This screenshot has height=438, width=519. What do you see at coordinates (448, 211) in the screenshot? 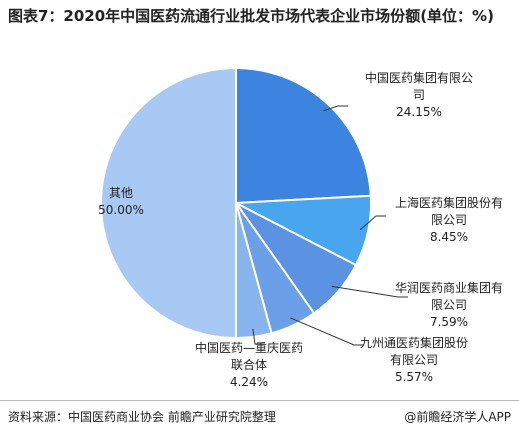
I see `category-label: 上海医药集团股份有限公司` at bounding box center [448, 211].